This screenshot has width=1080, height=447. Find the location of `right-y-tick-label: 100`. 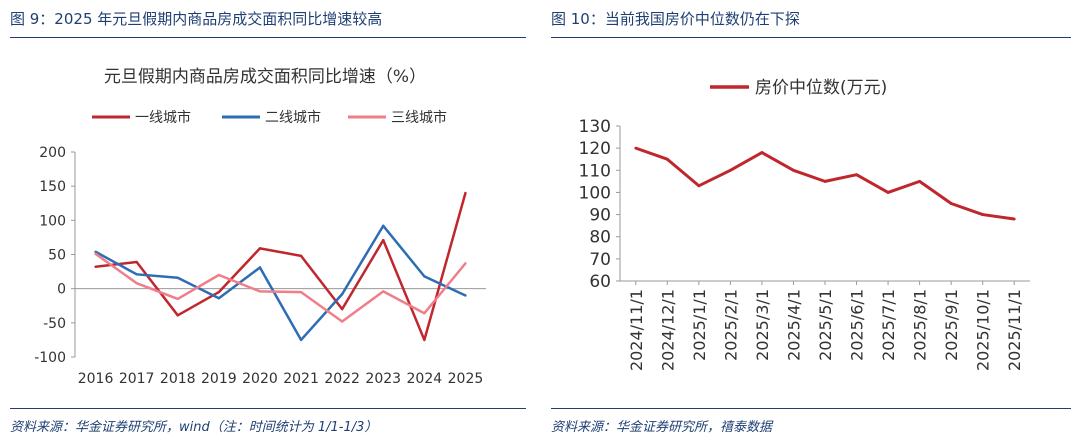

right-y-tick-label: 100 is located at coordinates (595, 193).